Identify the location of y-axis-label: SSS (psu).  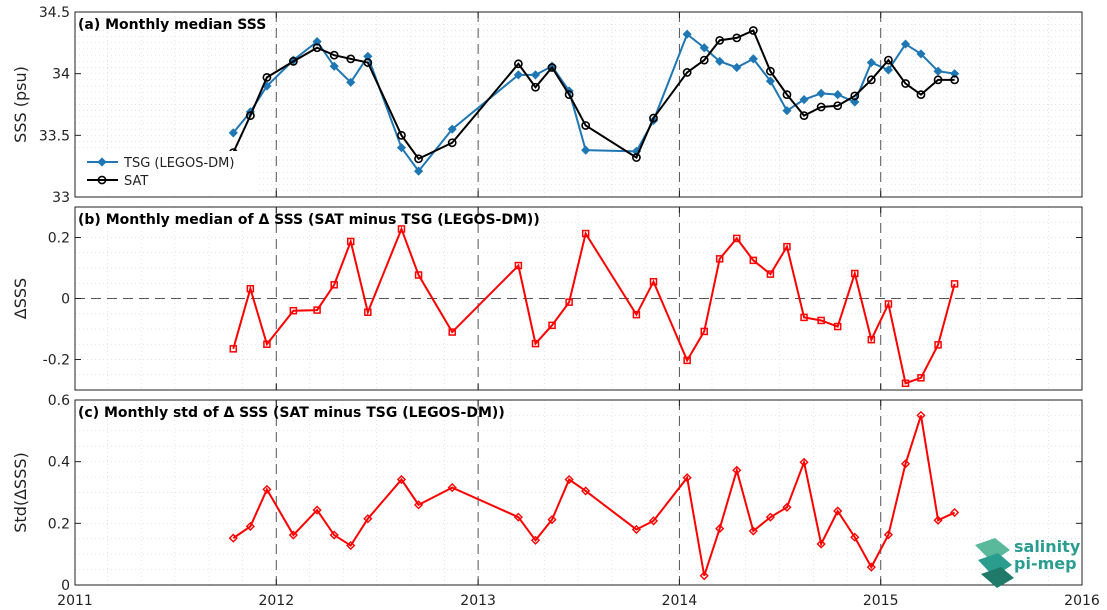
(20, 104).